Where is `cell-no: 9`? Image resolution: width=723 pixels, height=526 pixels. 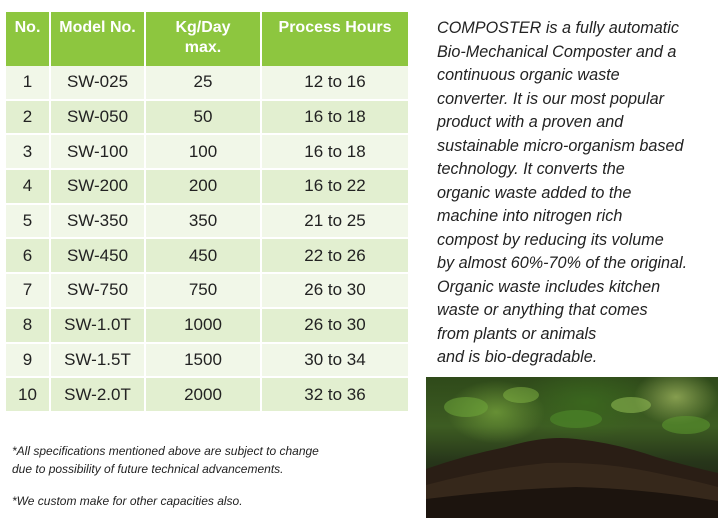
cell-no: 9 is located at coordinates (28, 361).